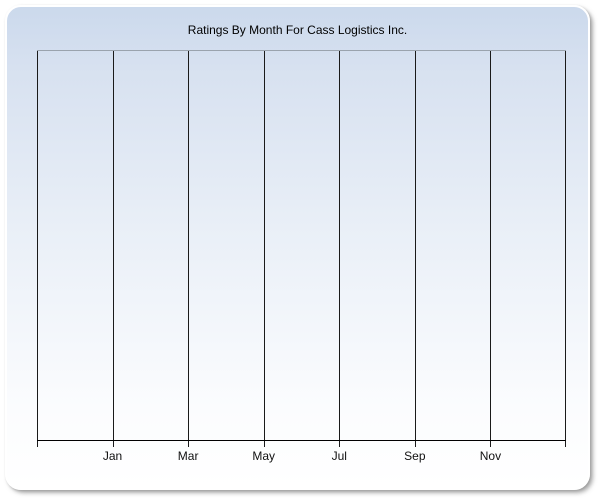 This screenshot has height=500, width=600. What do you see at coordinates (188, 456) in the screenshot?
I see `x-axis-tick-label: Mar` at bounding box center [188, 456].